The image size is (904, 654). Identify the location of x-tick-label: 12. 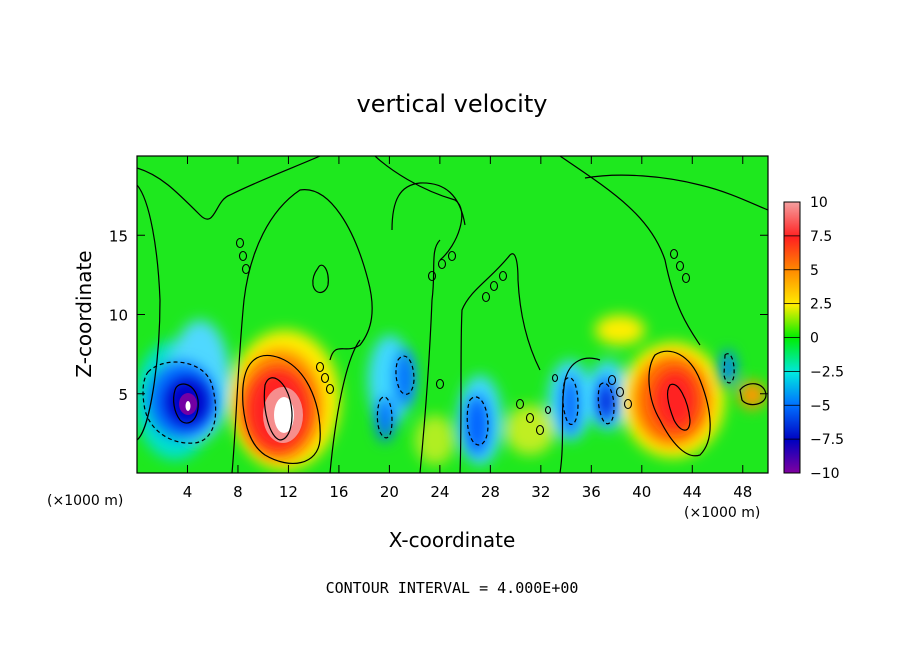
(288, 492).